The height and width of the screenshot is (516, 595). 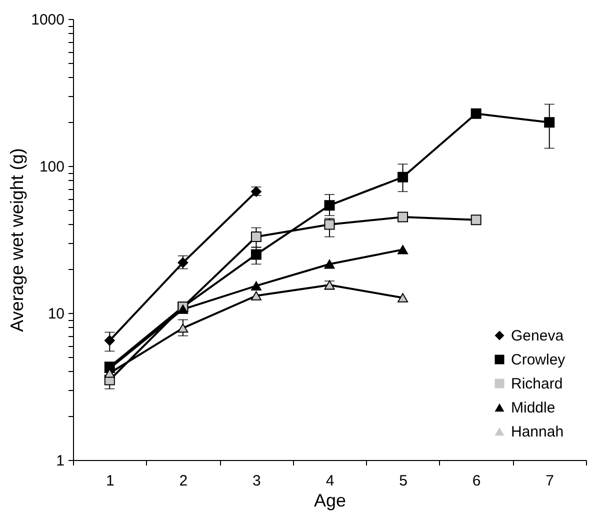 I want to click on legend-label: Crowley, so click(x=538, y=360).